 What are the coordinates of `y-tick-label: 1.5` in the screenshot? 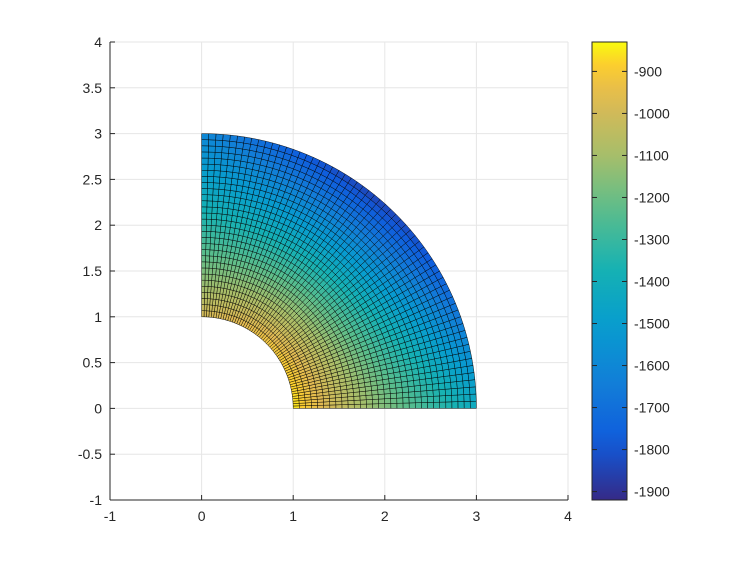 It's located at (93, 271).